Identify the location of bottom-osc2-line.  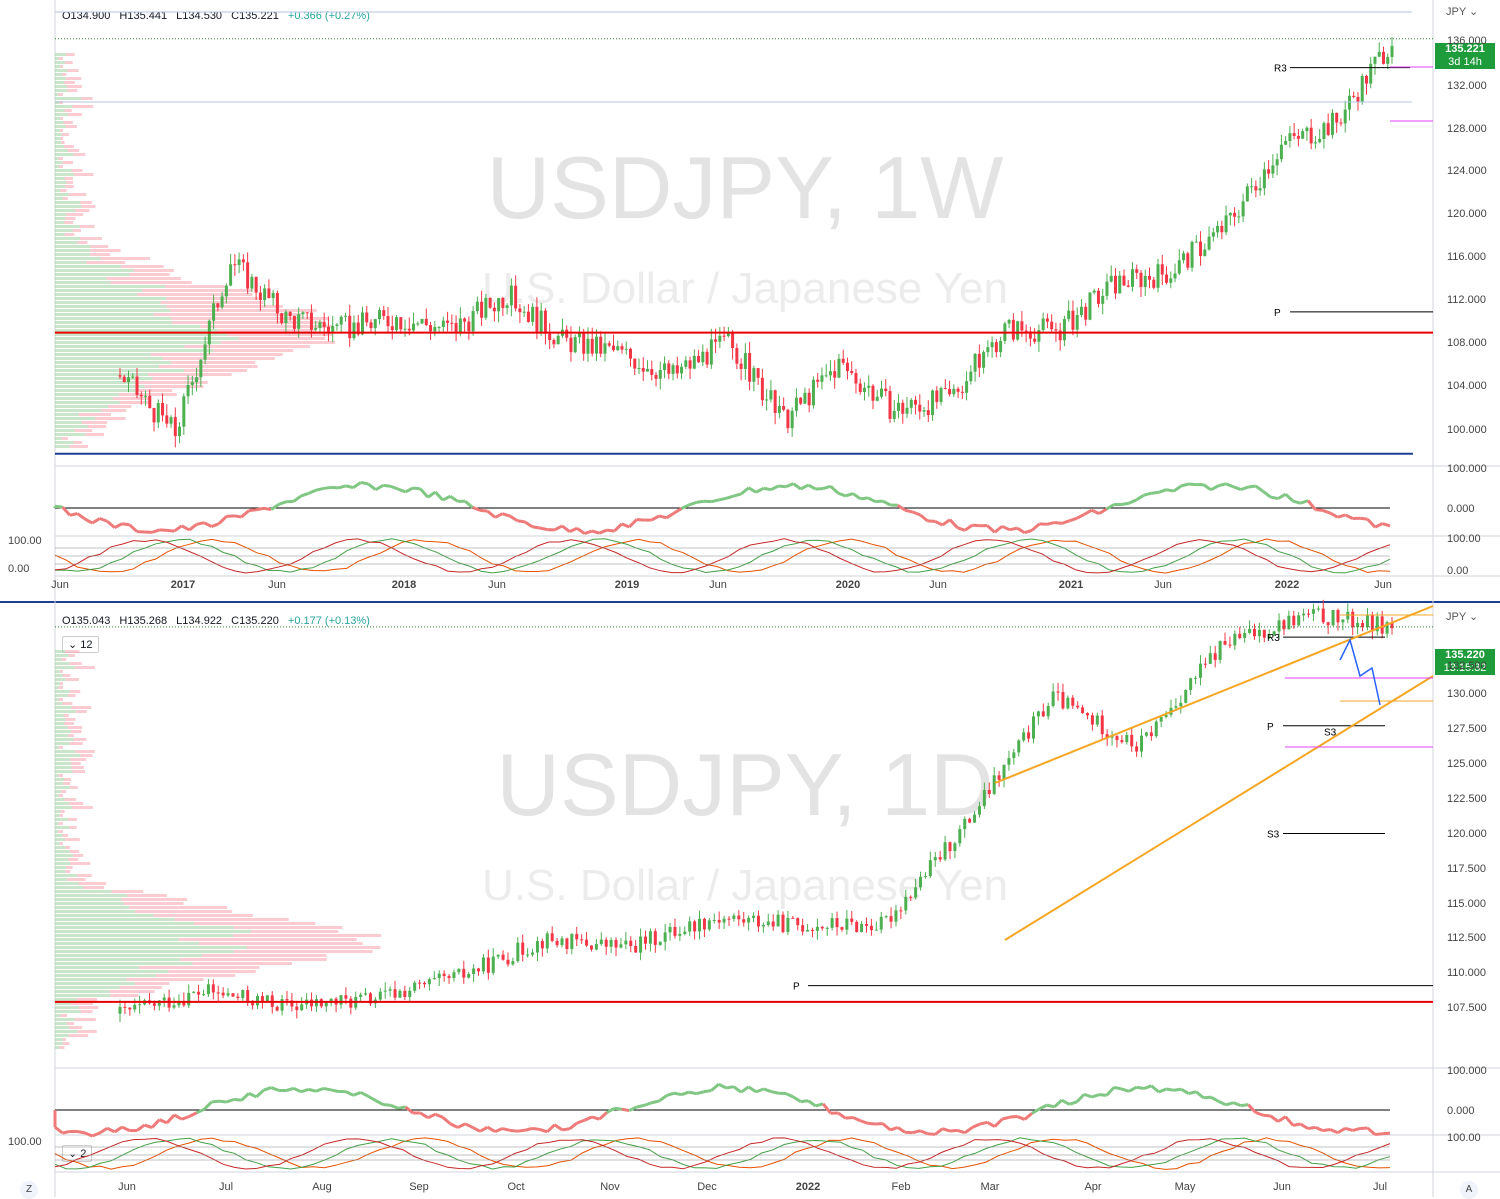
(722, 1153).